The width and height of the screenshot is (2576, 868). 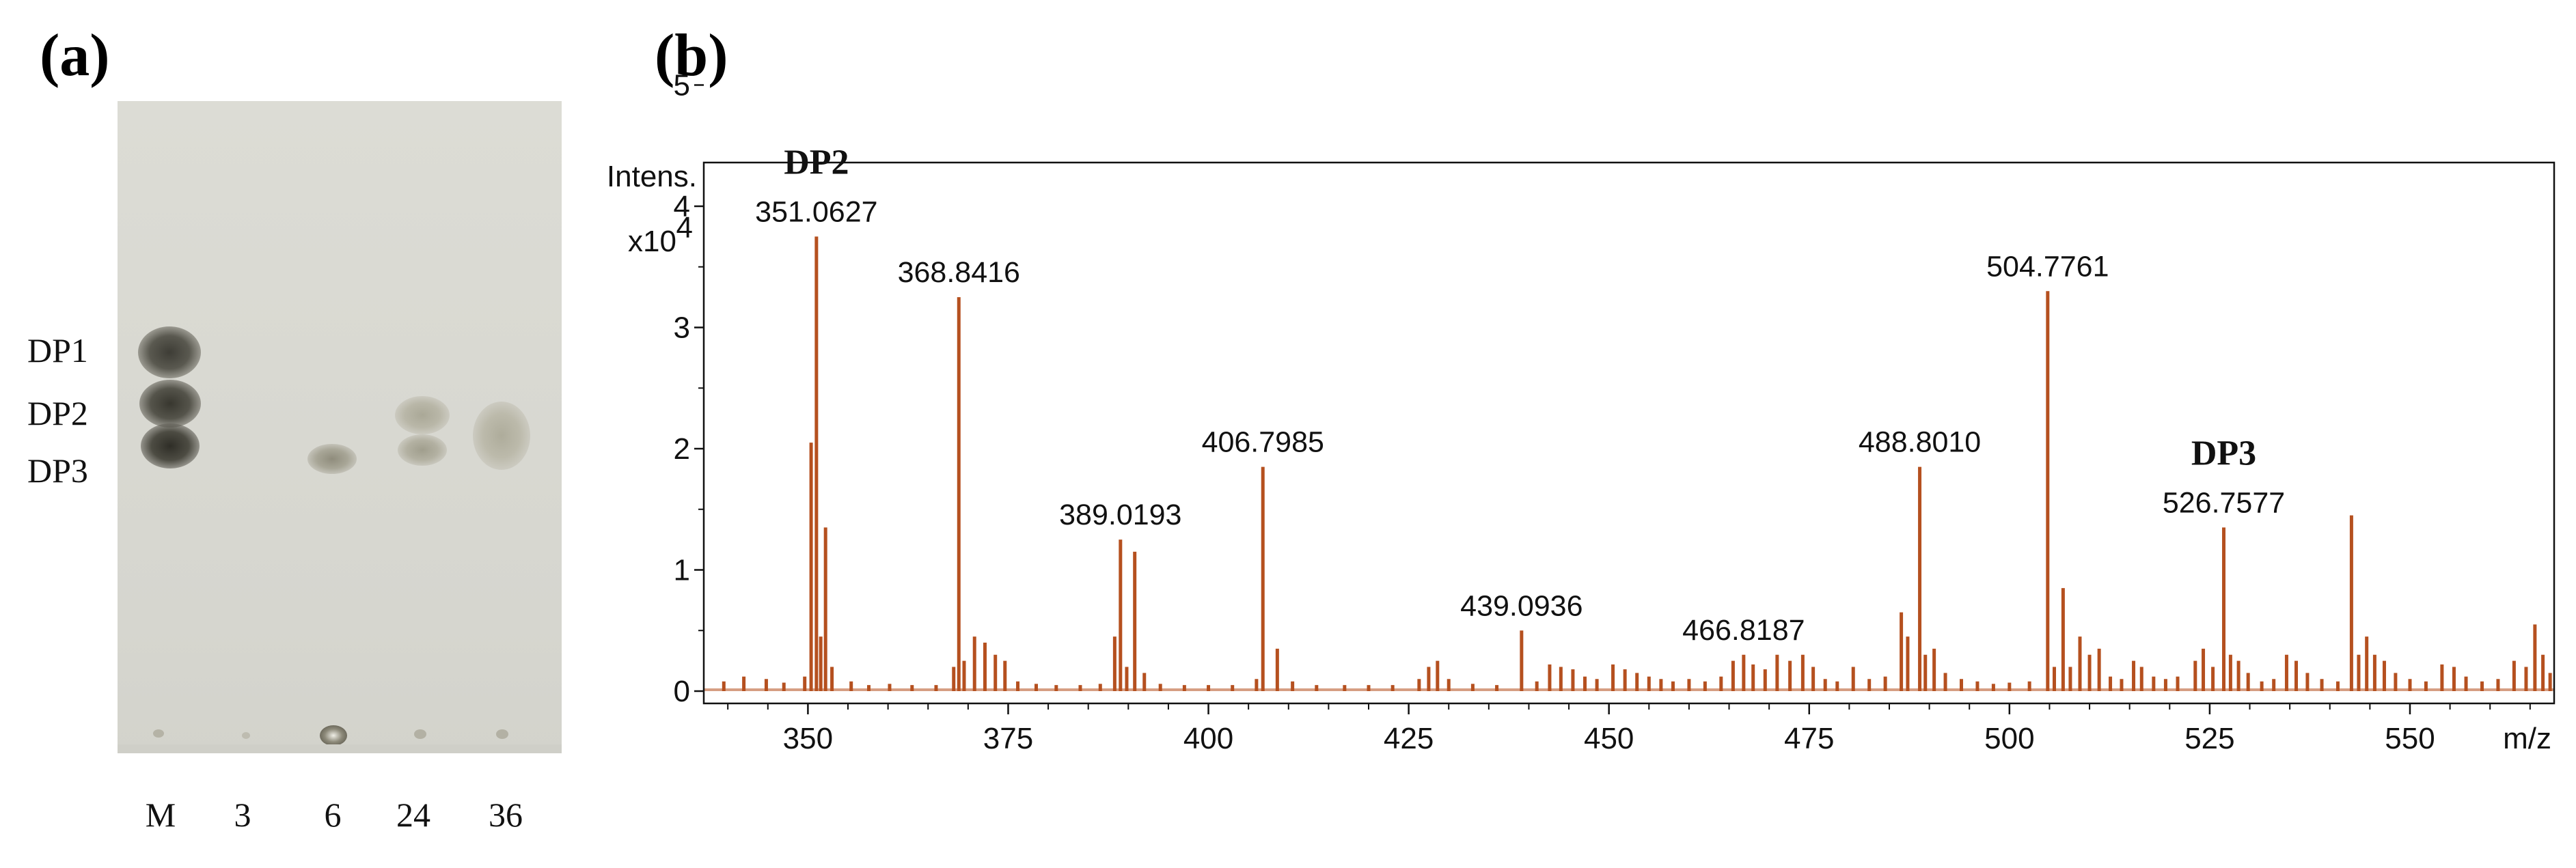 I want to click on x-tick-label-475: 475, so click(x=1809, y=738).